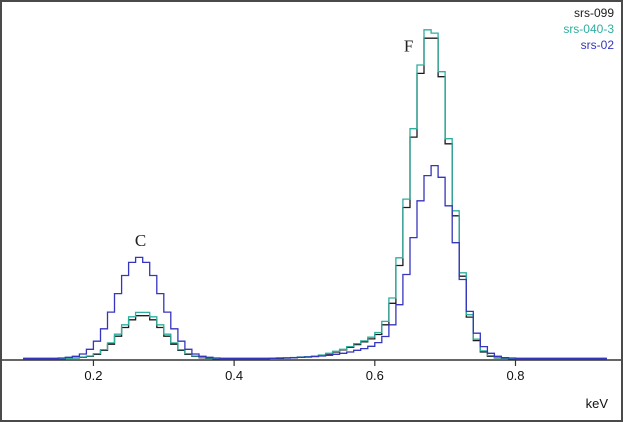 This screenshot has width=623, height=422. I want to click on legend-item-srs-040-3: srs-040-3, so click(588, 29).